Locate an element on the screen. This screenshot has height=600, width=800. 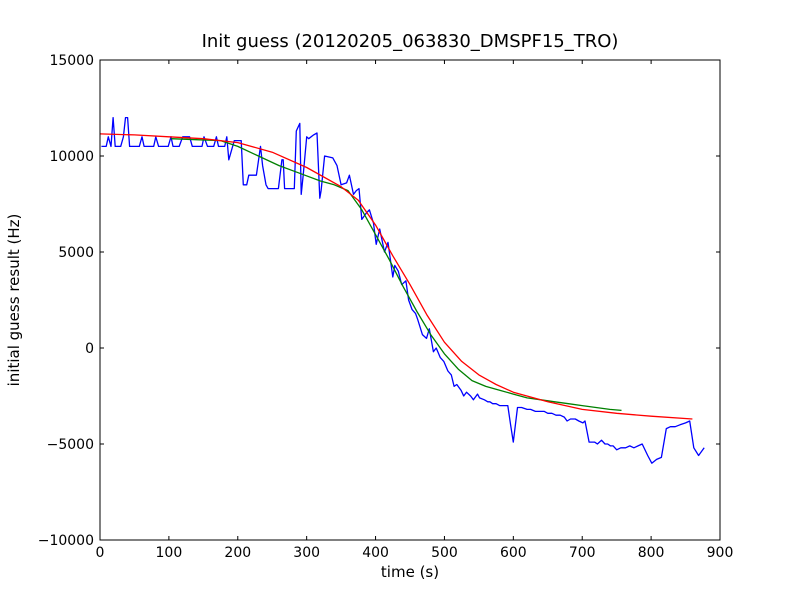
chart-title: Init guess (20120205_063830_DMSPF15_TRO) is located at coordinates (410, 41).